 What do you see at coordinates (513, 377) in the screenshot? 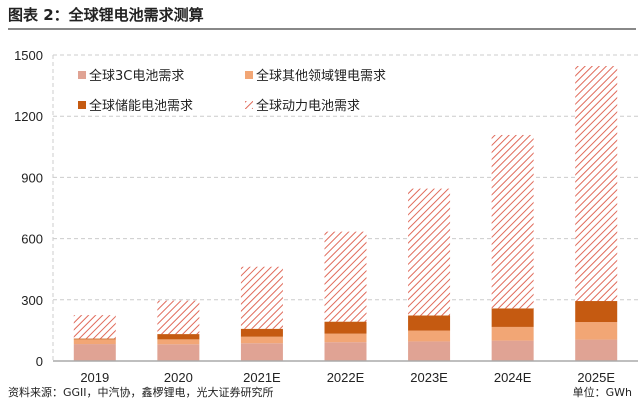
I see `x-tick-label: 2024E` at bounding box center [513, 377].